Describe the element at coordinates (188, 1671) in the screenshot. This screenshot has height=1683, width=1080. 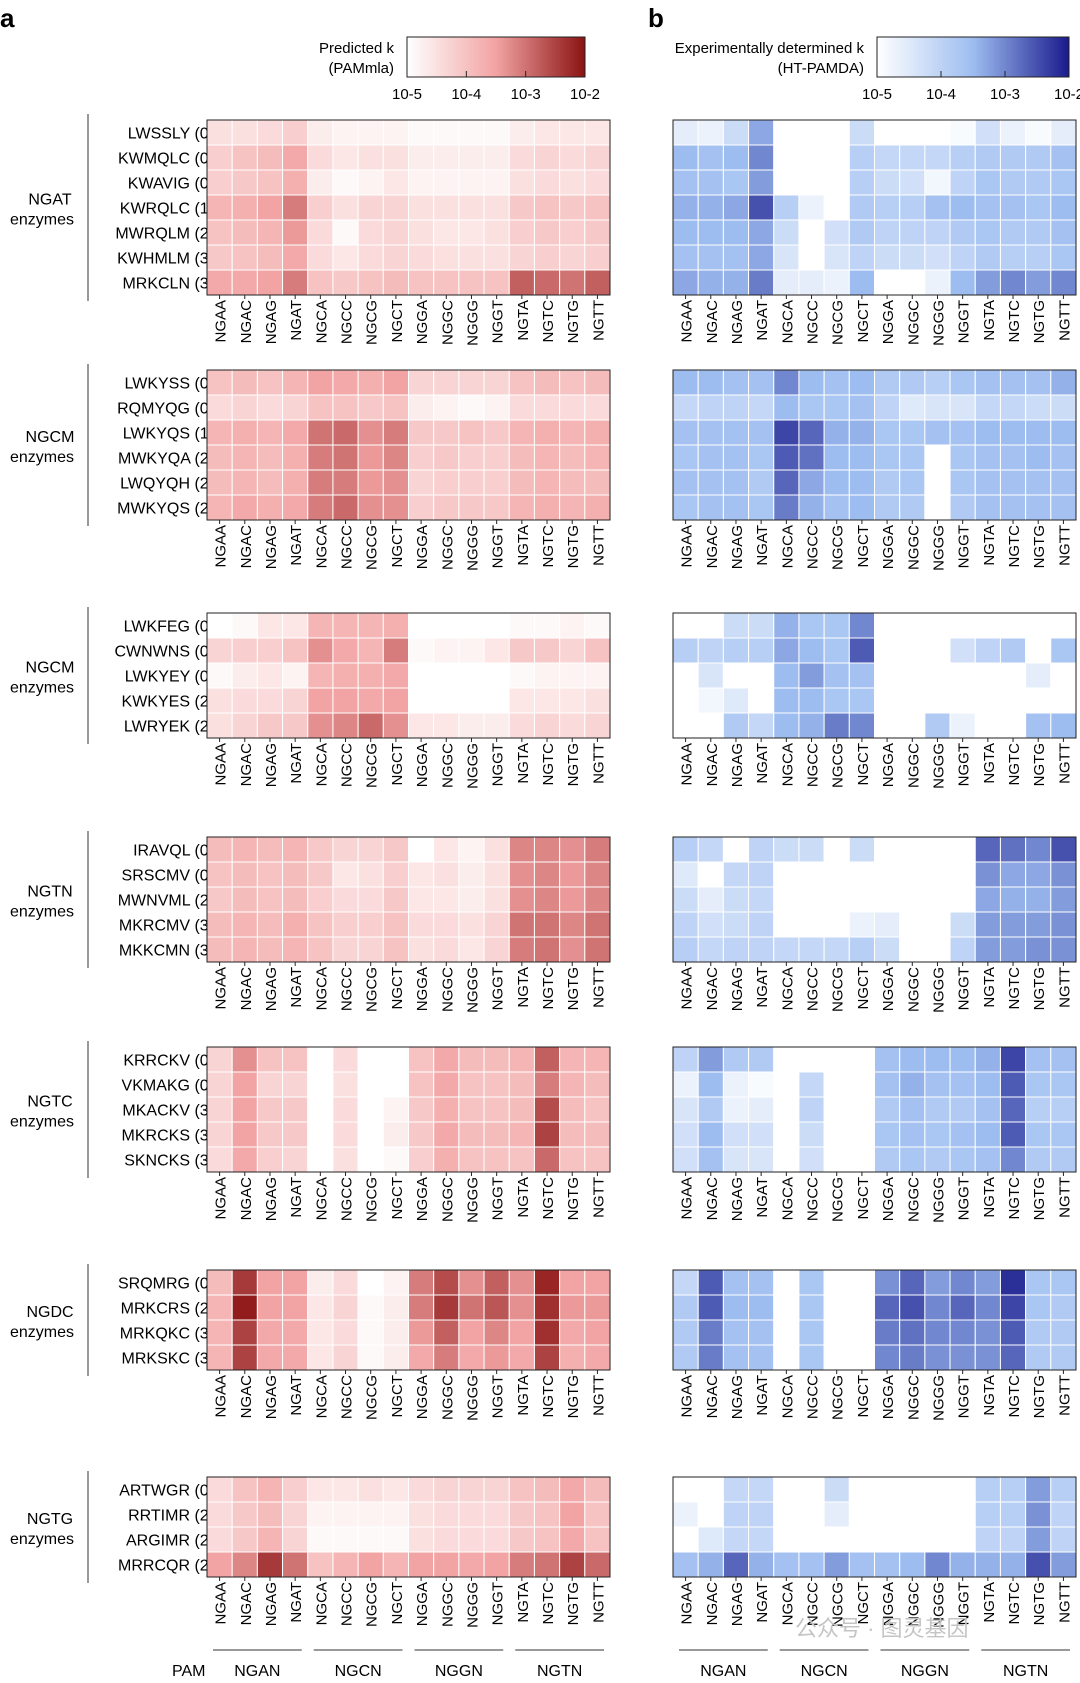
I see `pam-label: PAM` at that location.